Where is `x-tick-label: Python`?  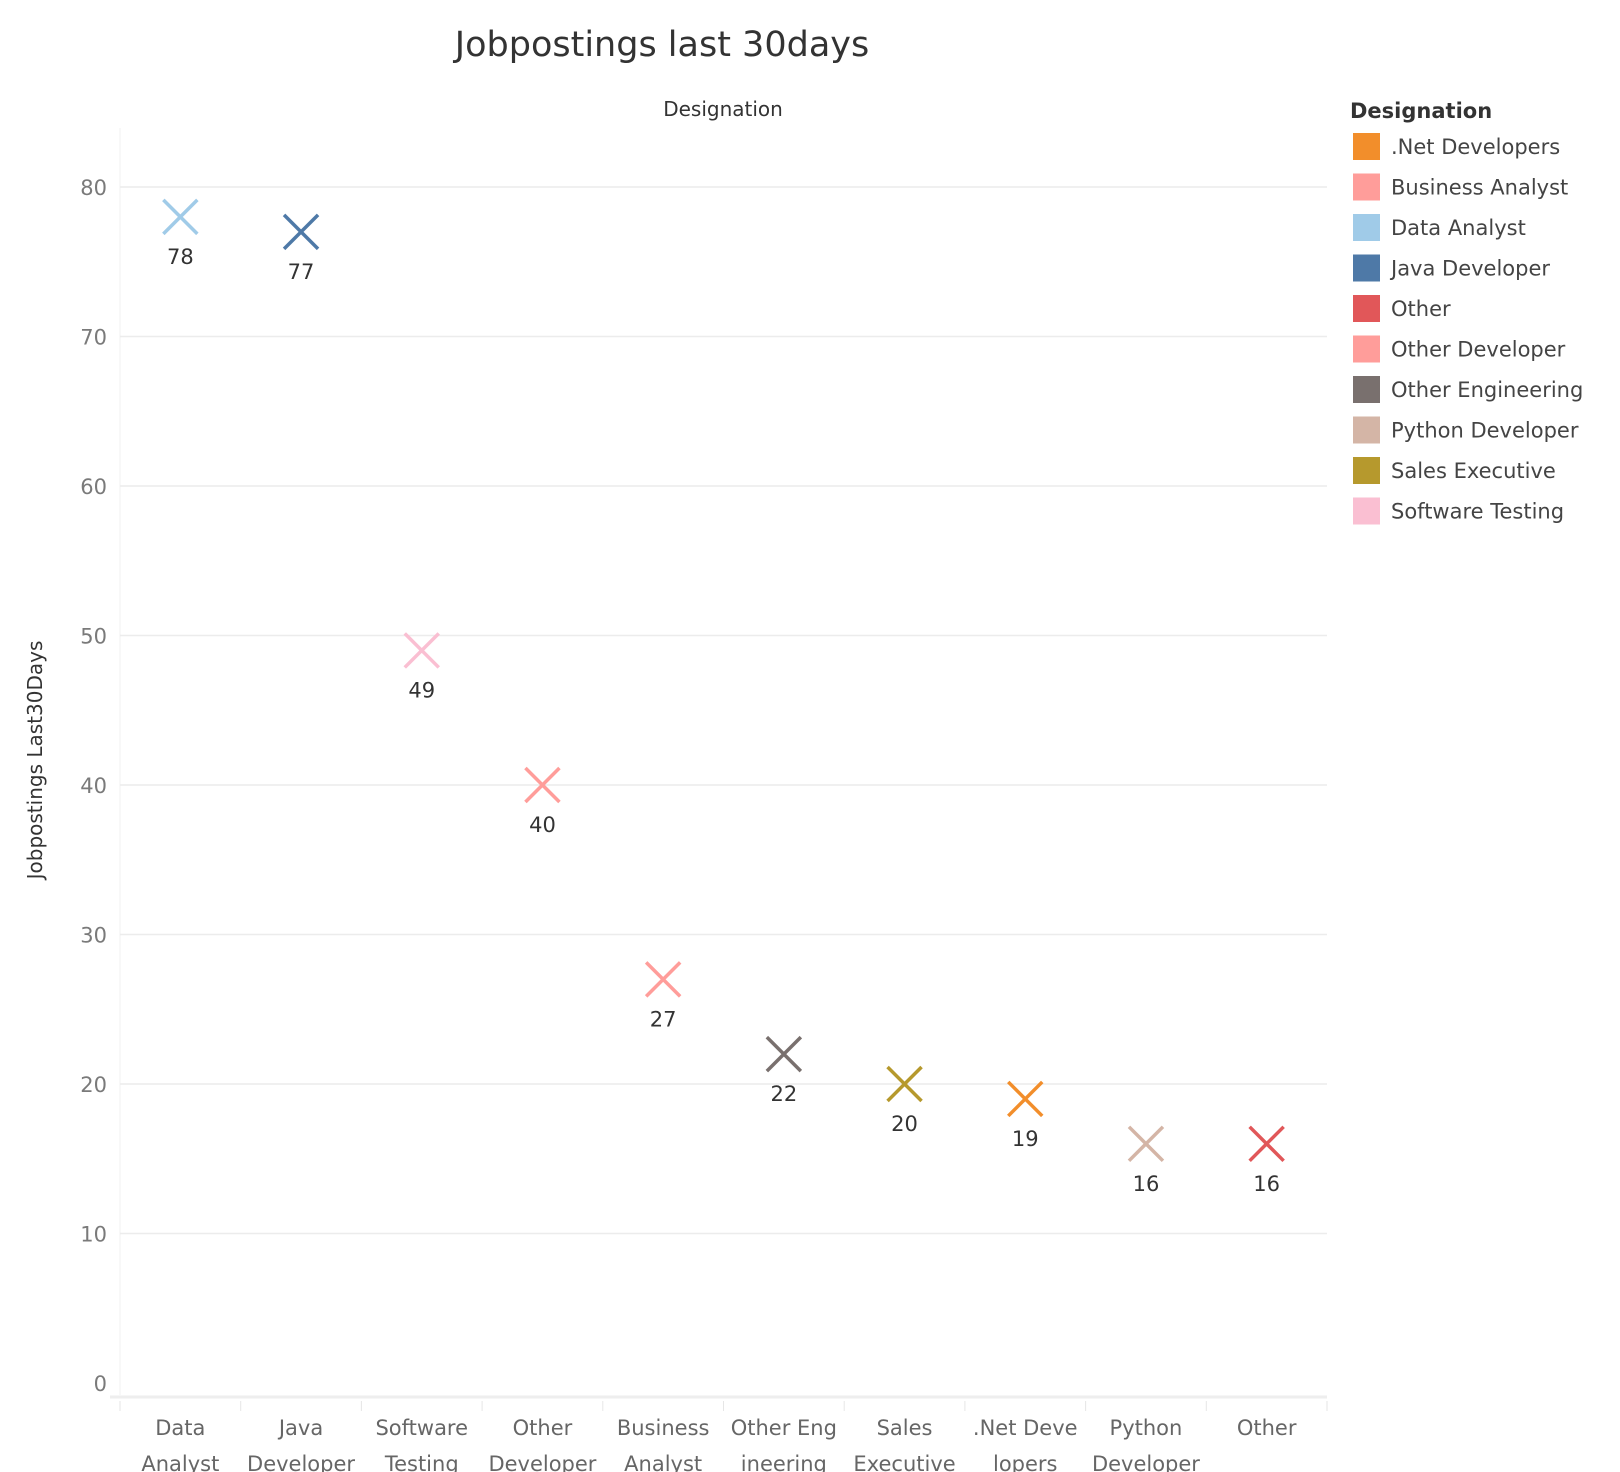
x-tick-label: Python is located at coordinates (1146, 1428).